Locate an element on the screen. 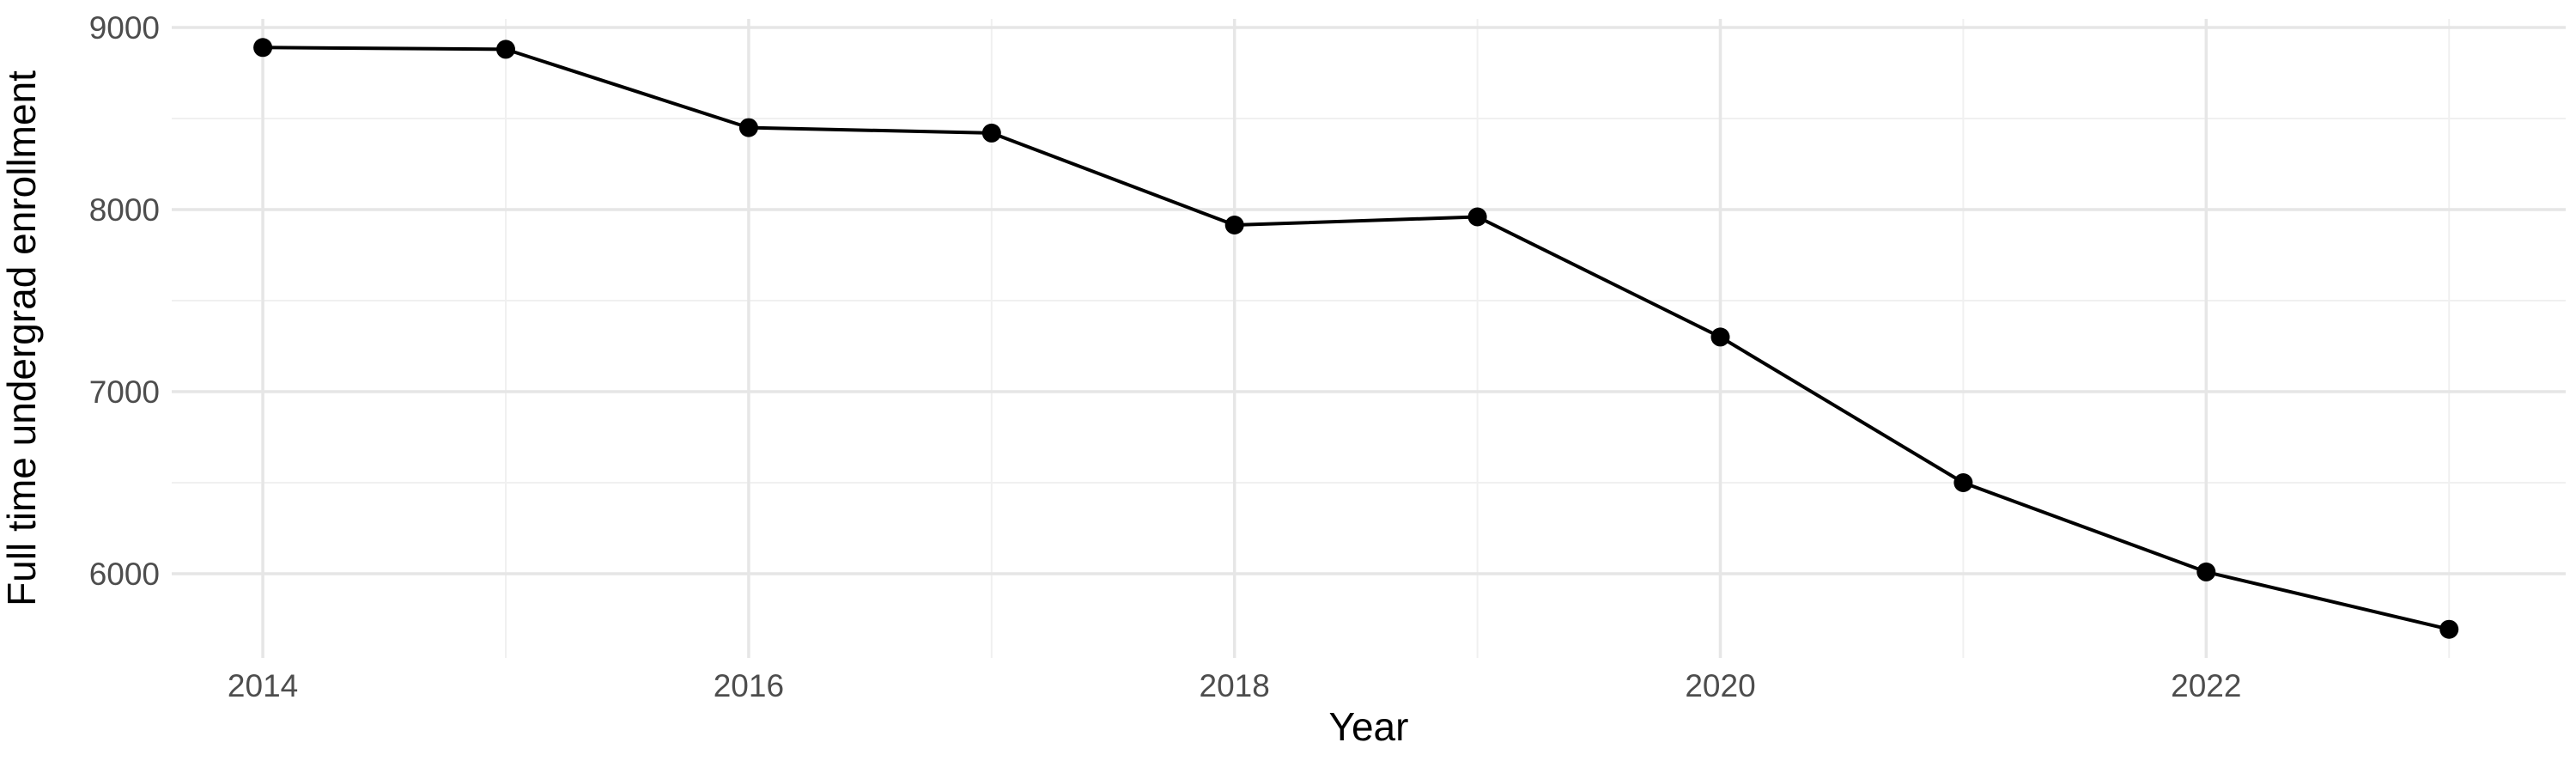 Image resolution: width=2576 pixels, height=773 pixels. x-axis-tick-labels: 2014 2016 2018 2020 2022 is located at coordinates (1235, 685).